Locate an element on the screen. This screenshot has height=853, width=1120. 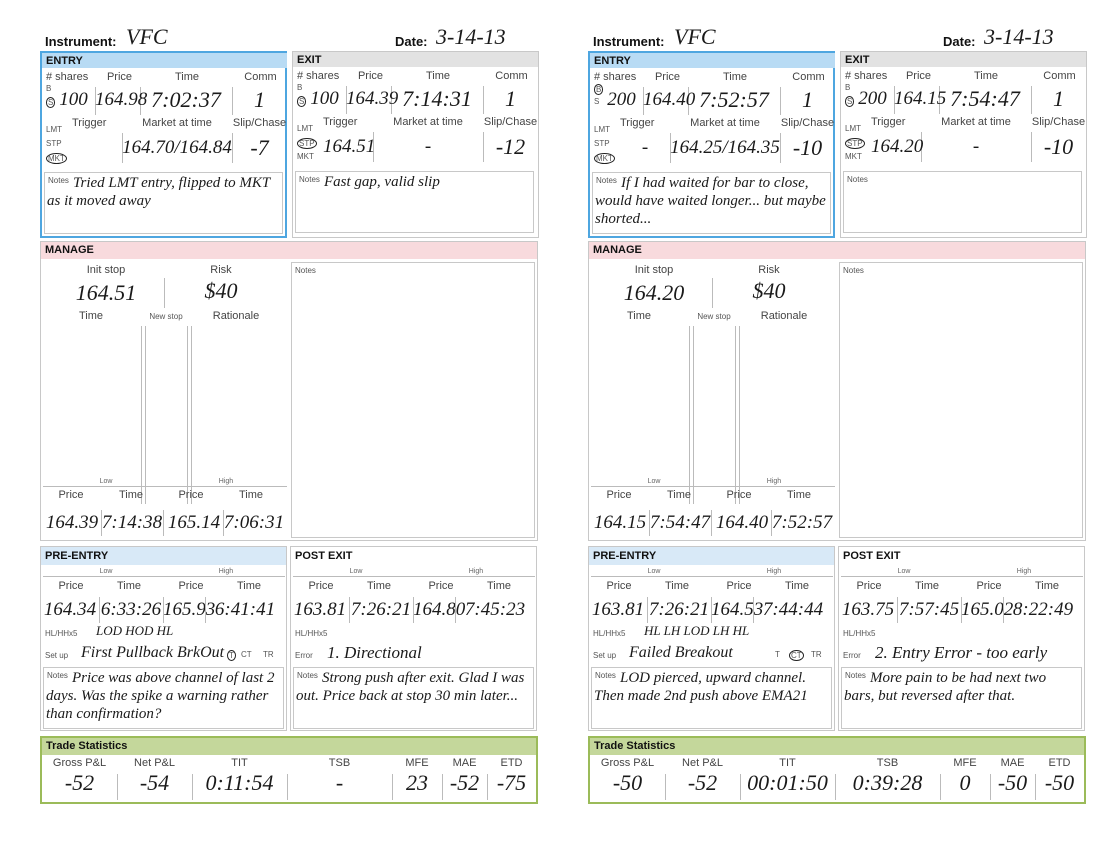
market-header: Market at time is located at coordinates (725, 123).